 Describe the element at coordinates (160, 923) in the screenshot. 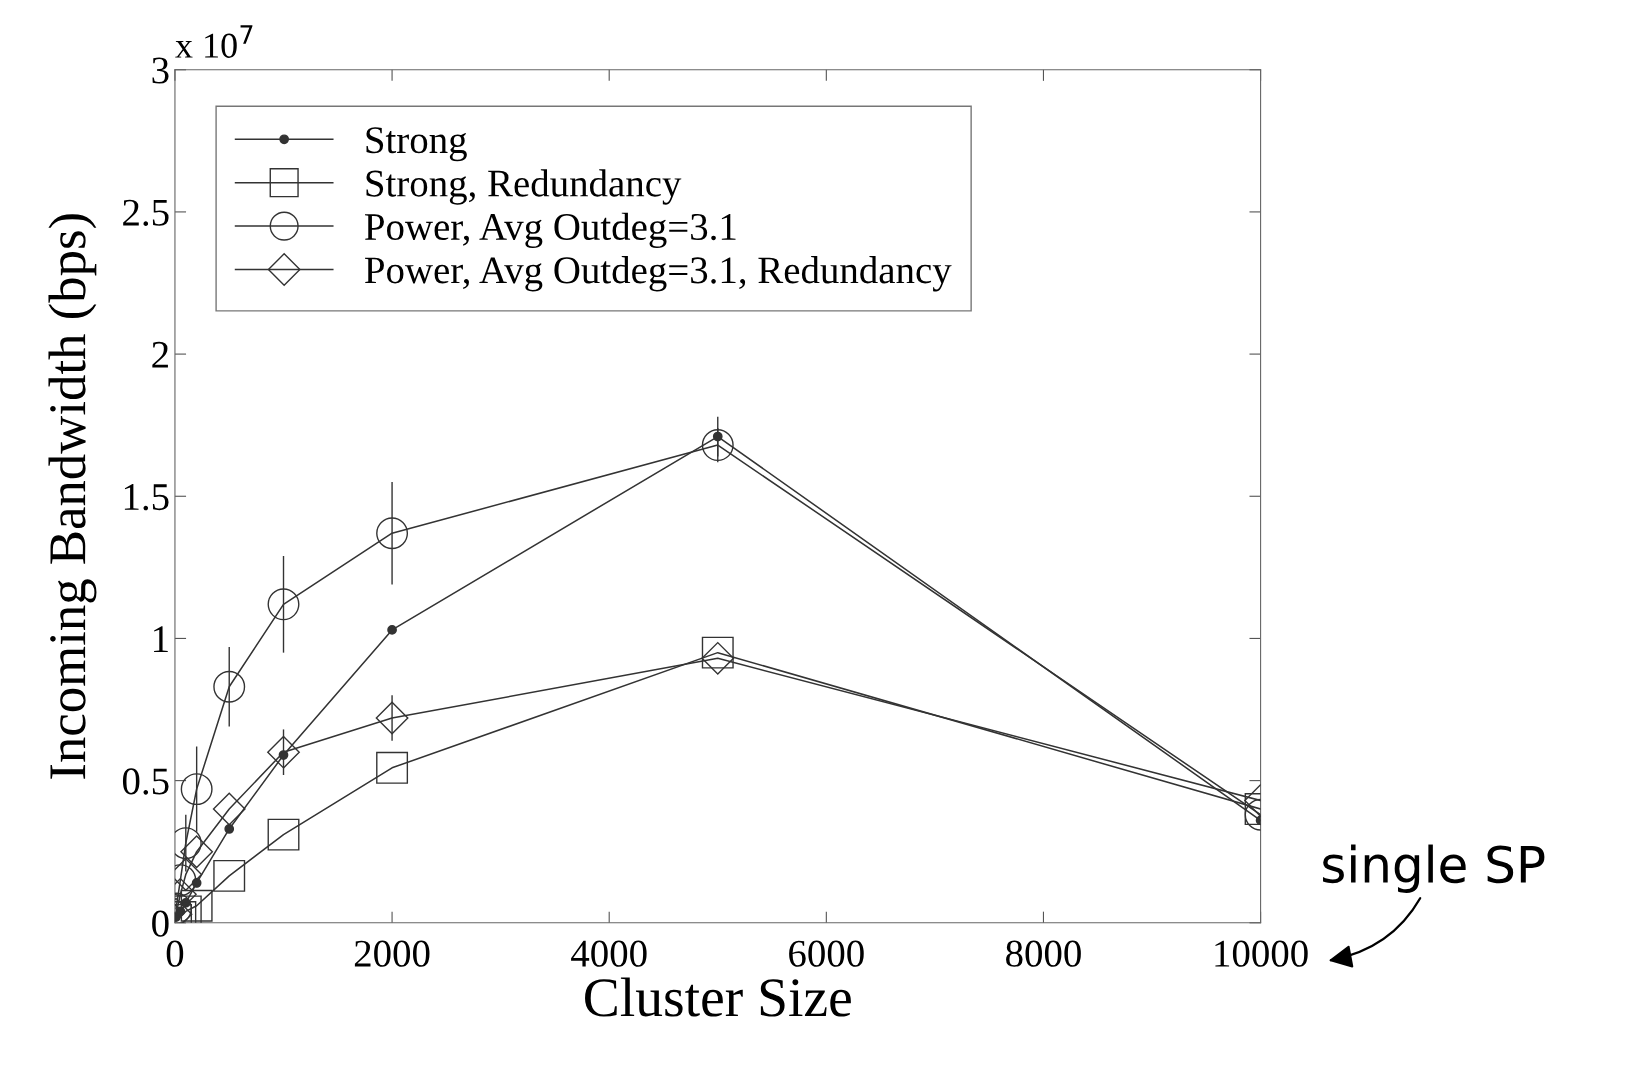

I see `y-tick-label: 0` at that location.